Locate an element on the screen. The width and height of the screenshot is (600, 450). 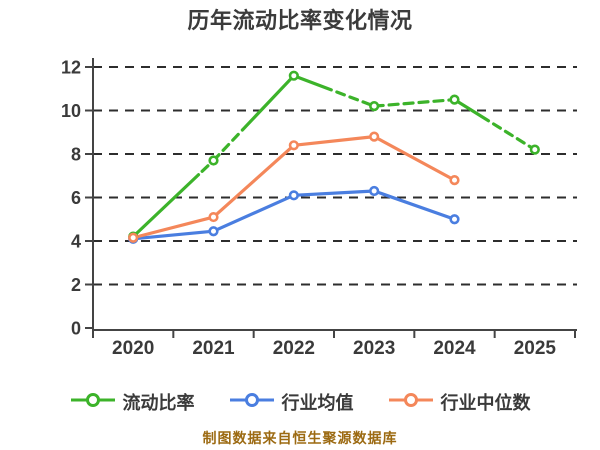
x-tick-label: 2023 is located at coordinates (374, 348).